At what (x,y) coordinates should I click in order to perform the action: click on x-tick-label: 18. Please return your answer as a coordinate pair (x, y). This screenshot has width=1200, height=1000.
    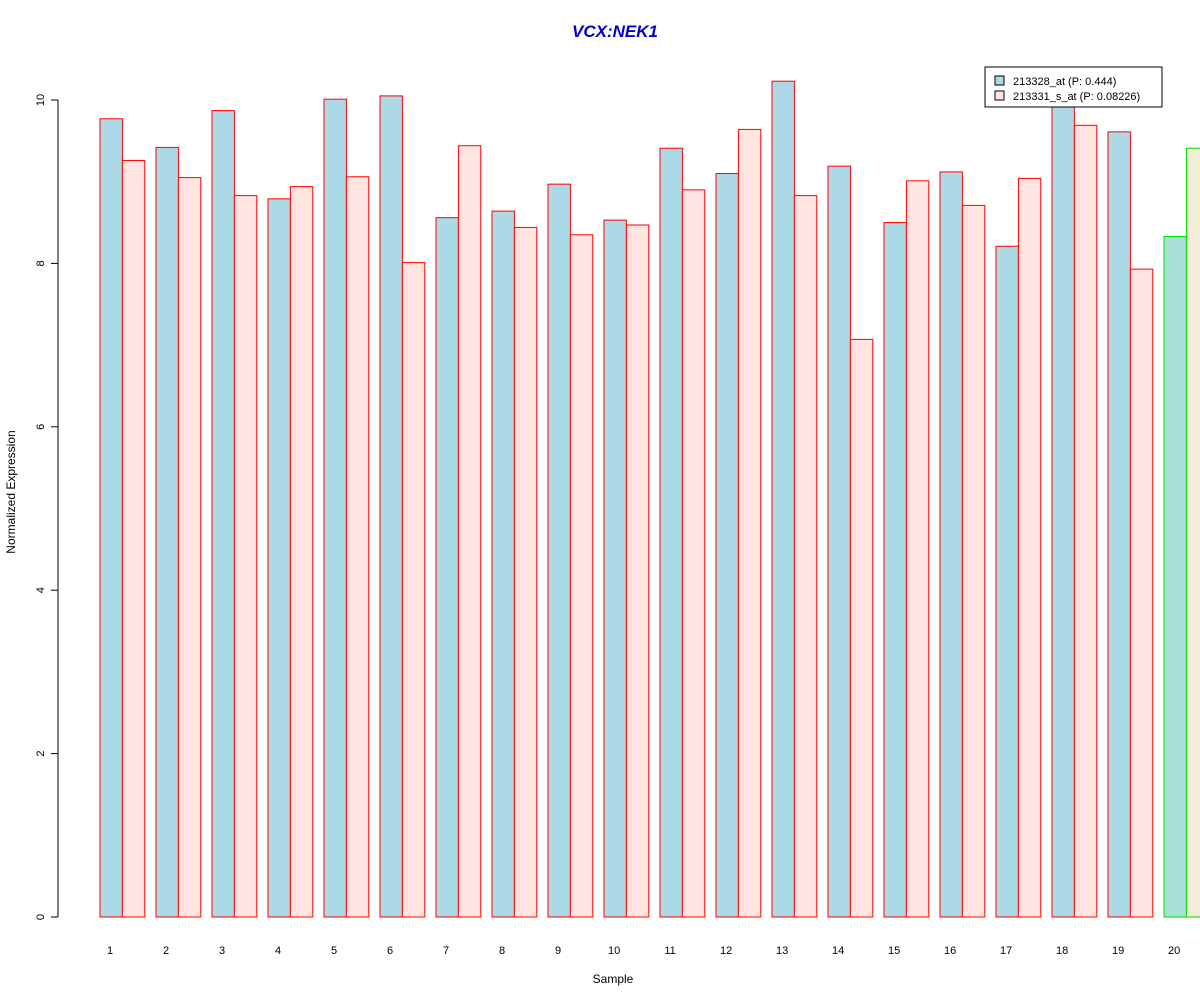
    Looking at the image, I should click on (1062, 951).